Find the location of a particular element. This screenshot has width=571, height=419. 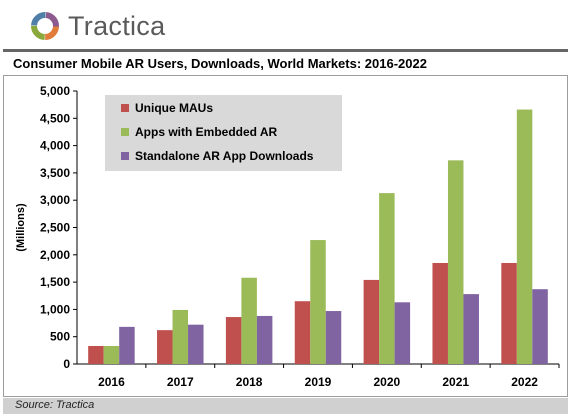

x-tick-label: 2017 is located at coordinates (180, 382).